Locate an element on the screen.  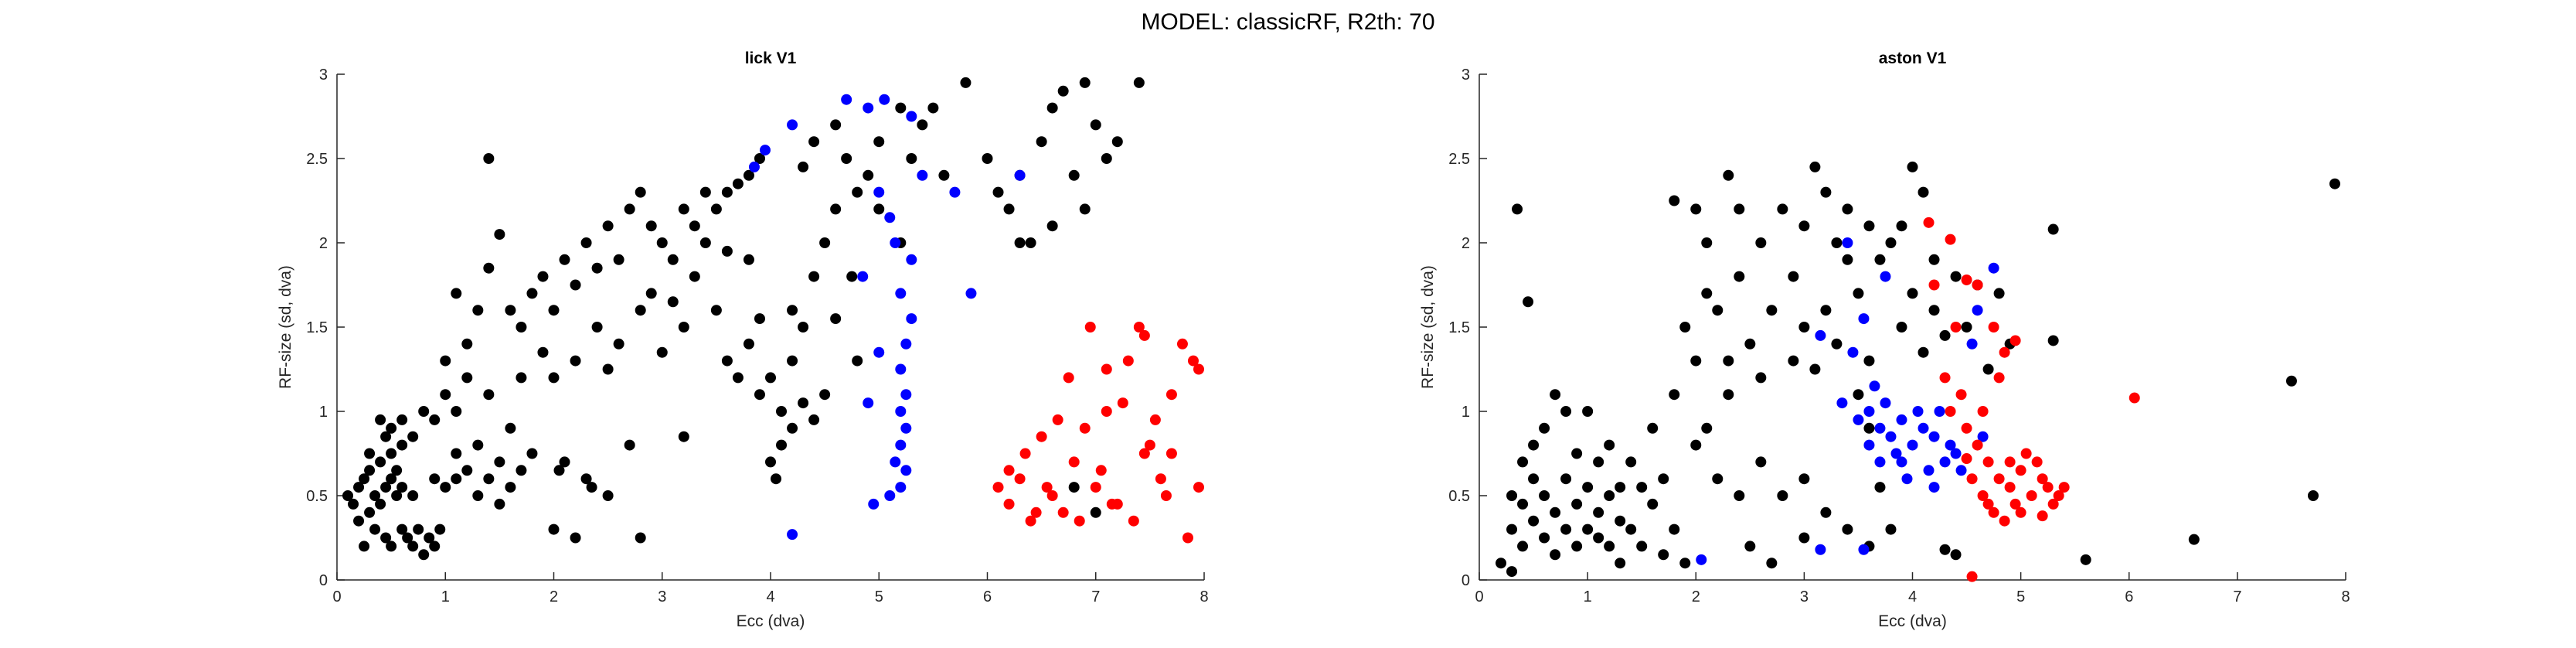
x-tick-label: 6 is located at coordinates (987, 596).